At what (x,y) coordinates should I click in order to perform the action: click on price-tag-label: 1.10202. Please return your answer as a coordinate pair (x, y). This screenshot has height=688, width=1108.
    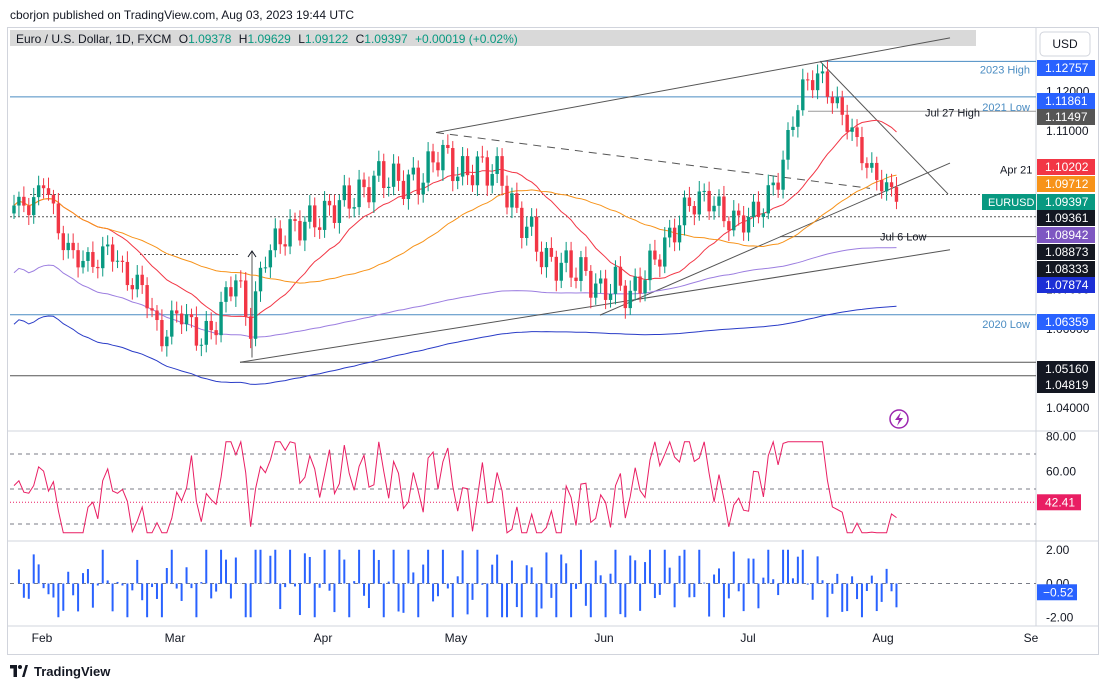
    Looking at the image, I should click on (1067, 167).